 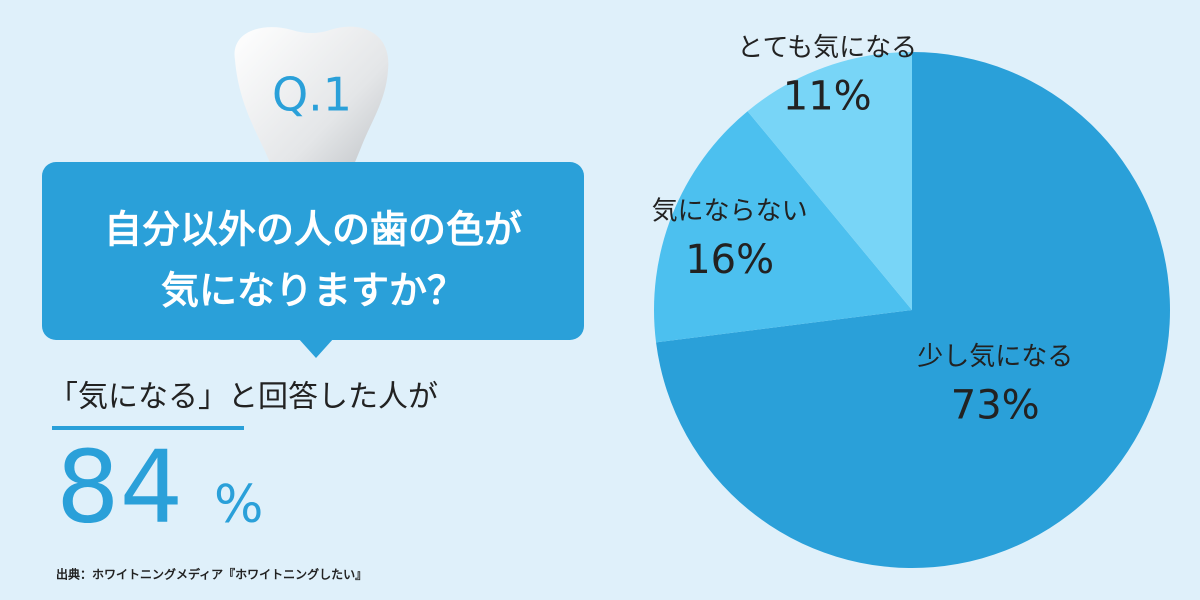 I want to click on underline, so click(x=148, y=428).